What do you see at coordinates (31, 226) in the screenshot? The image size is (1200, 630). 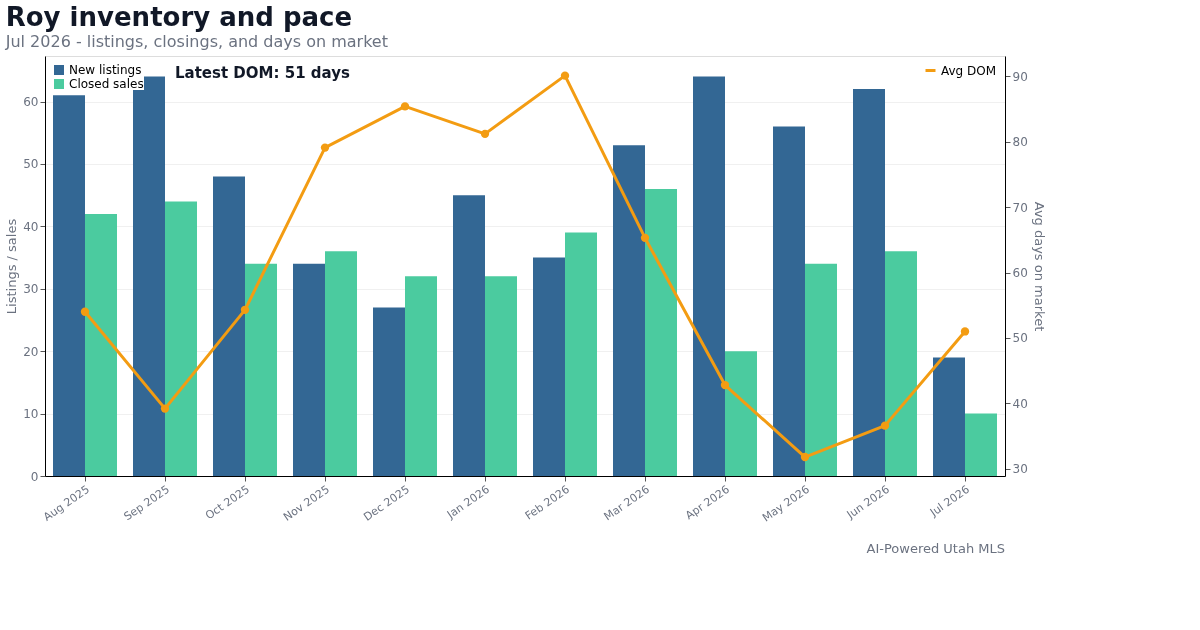 I see `y-tick-label: 40` at bounding box center [31, 226].